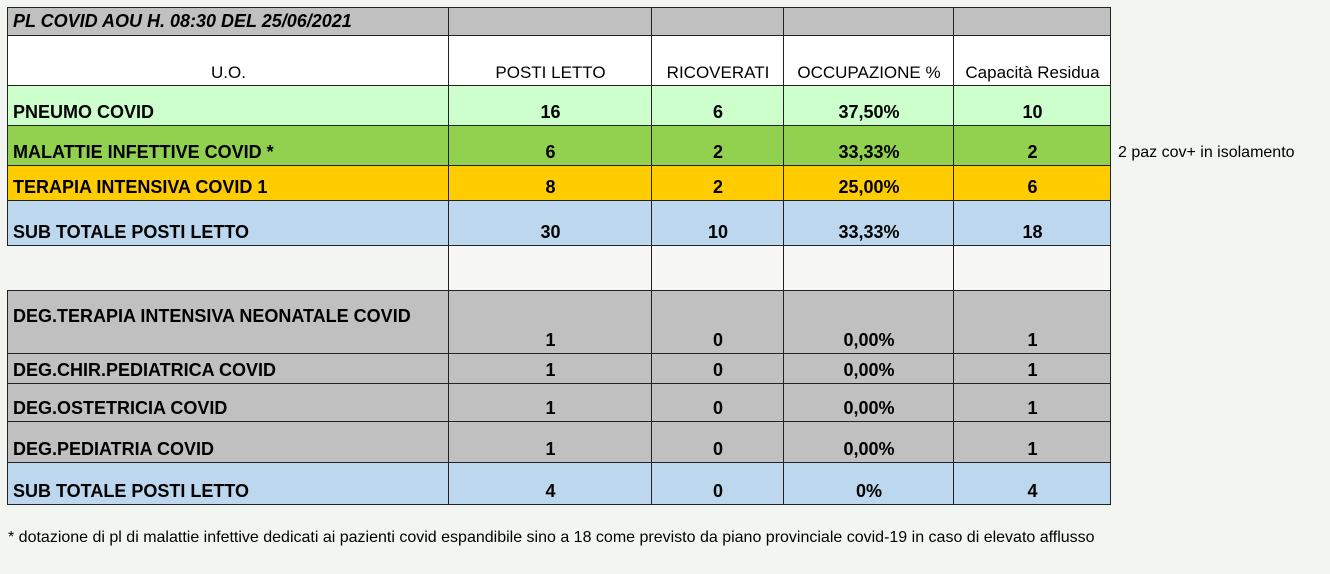 Image resolution: width=1330 pixels, height=574 pixels. What do you see at coordinates (868, 60) in the screenshot?
I see `header-occupazione: OCCUPAZIONE %` at bounding box center [868, 60].